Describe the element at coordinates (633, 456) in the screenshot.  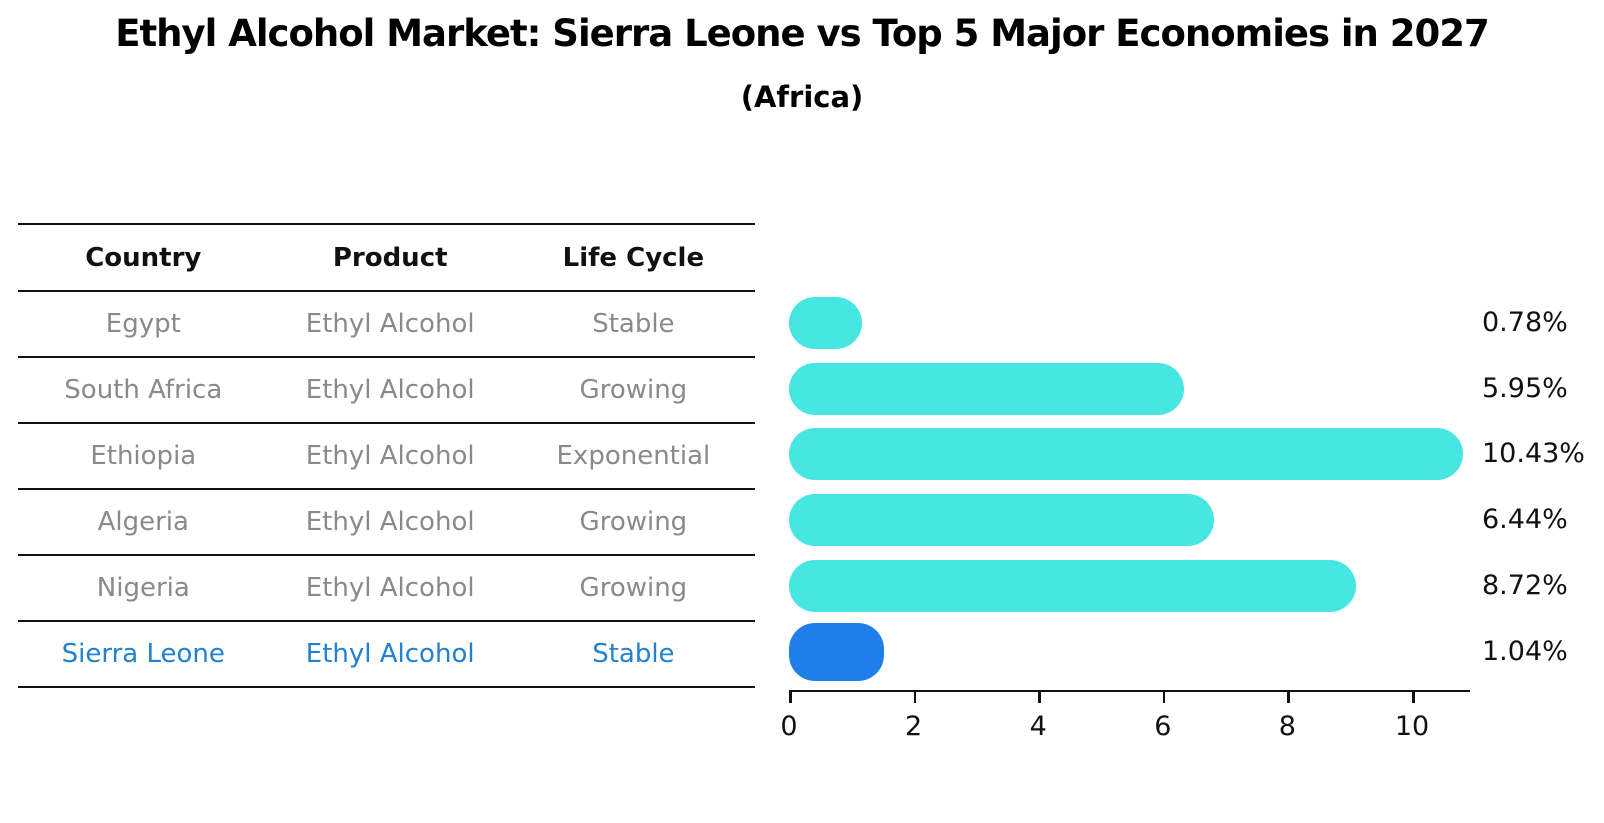
I see `cell-lifecycle: Exponential` at that location.